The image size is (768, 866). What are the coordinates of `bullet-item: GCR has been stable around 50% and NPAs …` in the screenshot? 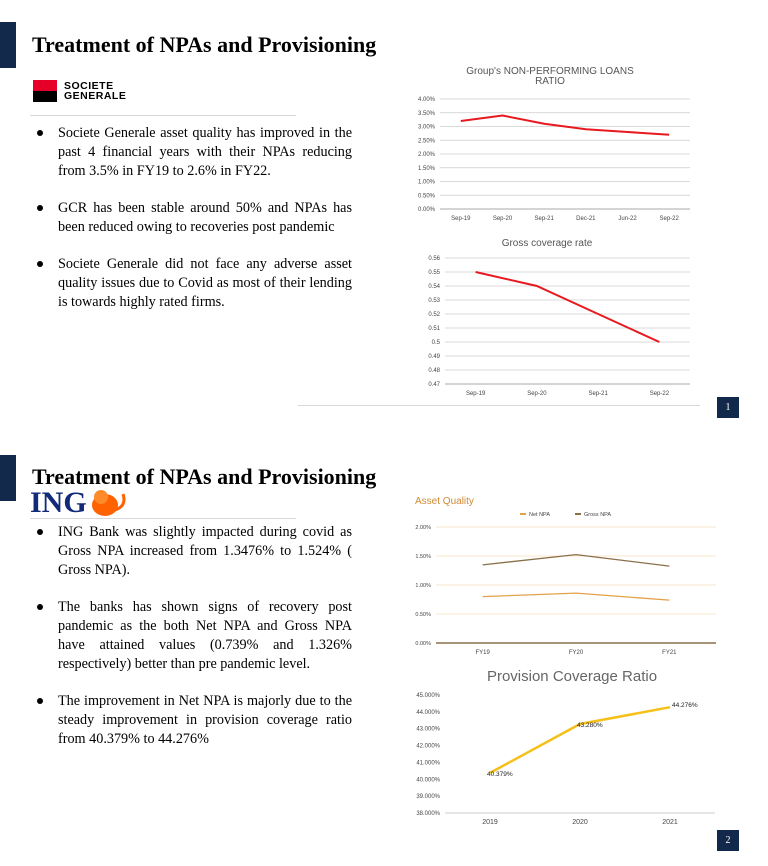 It's located at (191, 218).